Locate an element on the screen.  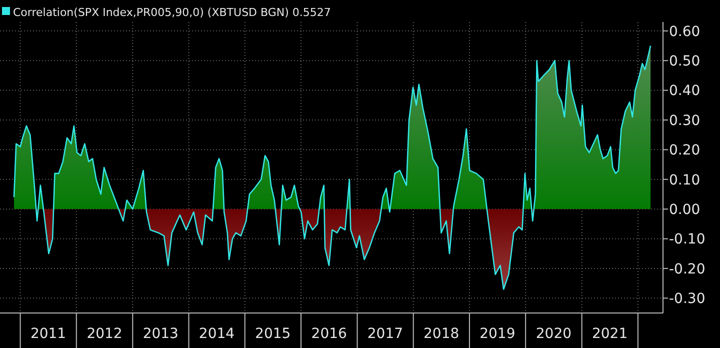
y-tick-label: -0.30 is located at coordinates (687, 299).